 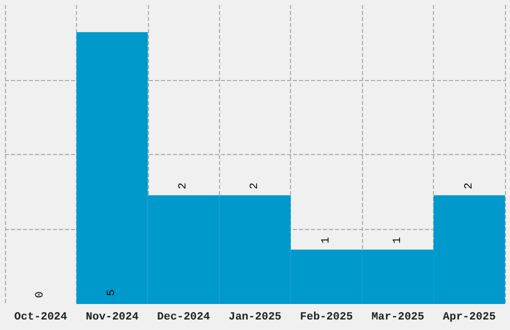 What do you see at coordinates (112, 292) in the screenshot?
I see `data-label: 5` at bounding box center [112, 292].